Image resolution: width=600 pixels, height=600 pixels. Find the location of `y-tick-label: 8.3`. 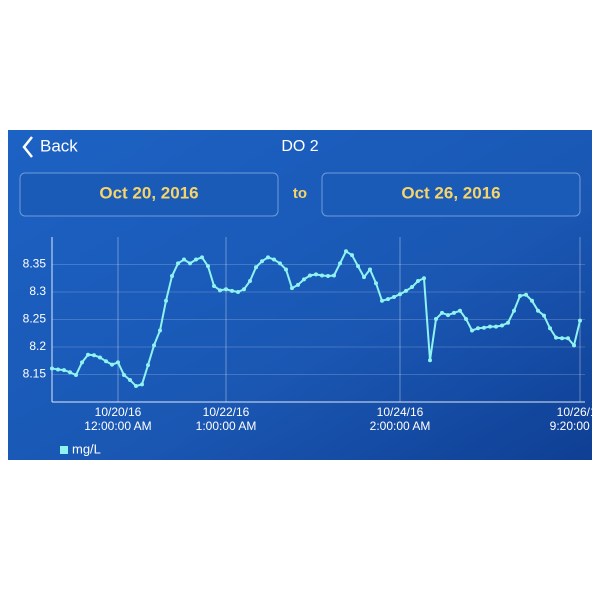

y-tick-label: 8.3 is located at coordinates (37, 291).